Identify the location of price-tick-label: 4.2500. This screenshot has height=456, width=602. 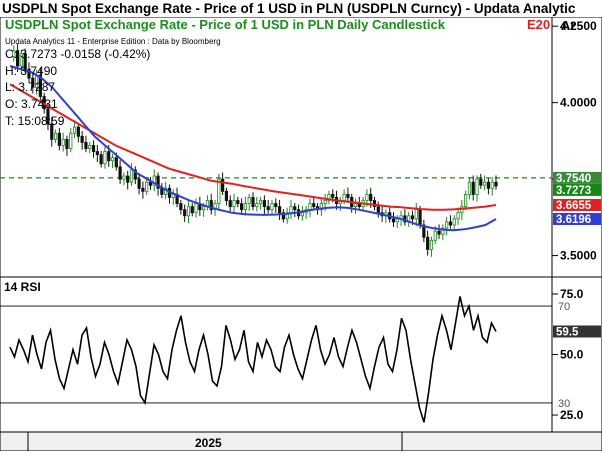
(578, 26).